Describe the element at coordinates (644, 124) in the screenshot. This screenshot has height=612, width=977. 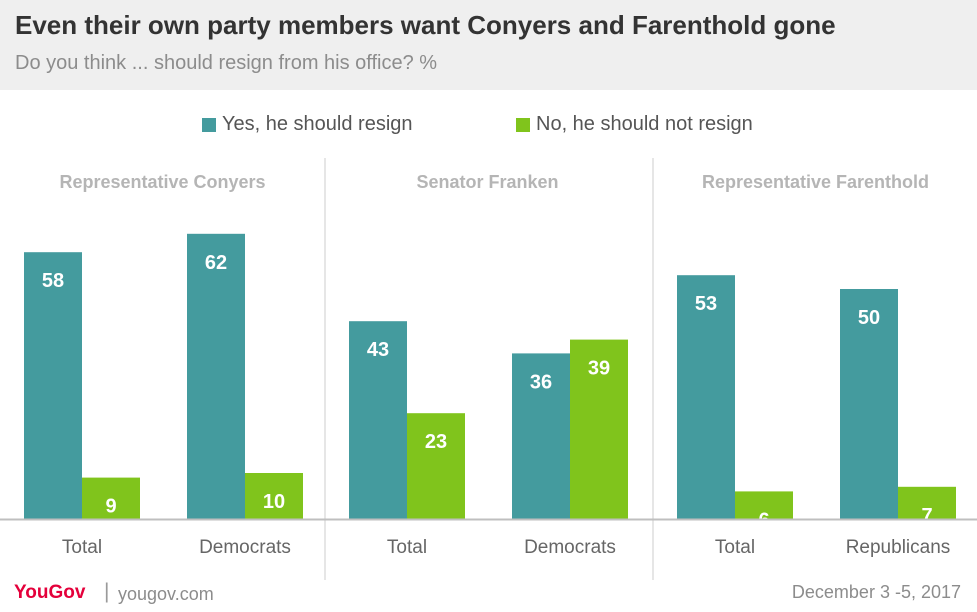
I see `legend-label-no: No, he should not resign` at that location.